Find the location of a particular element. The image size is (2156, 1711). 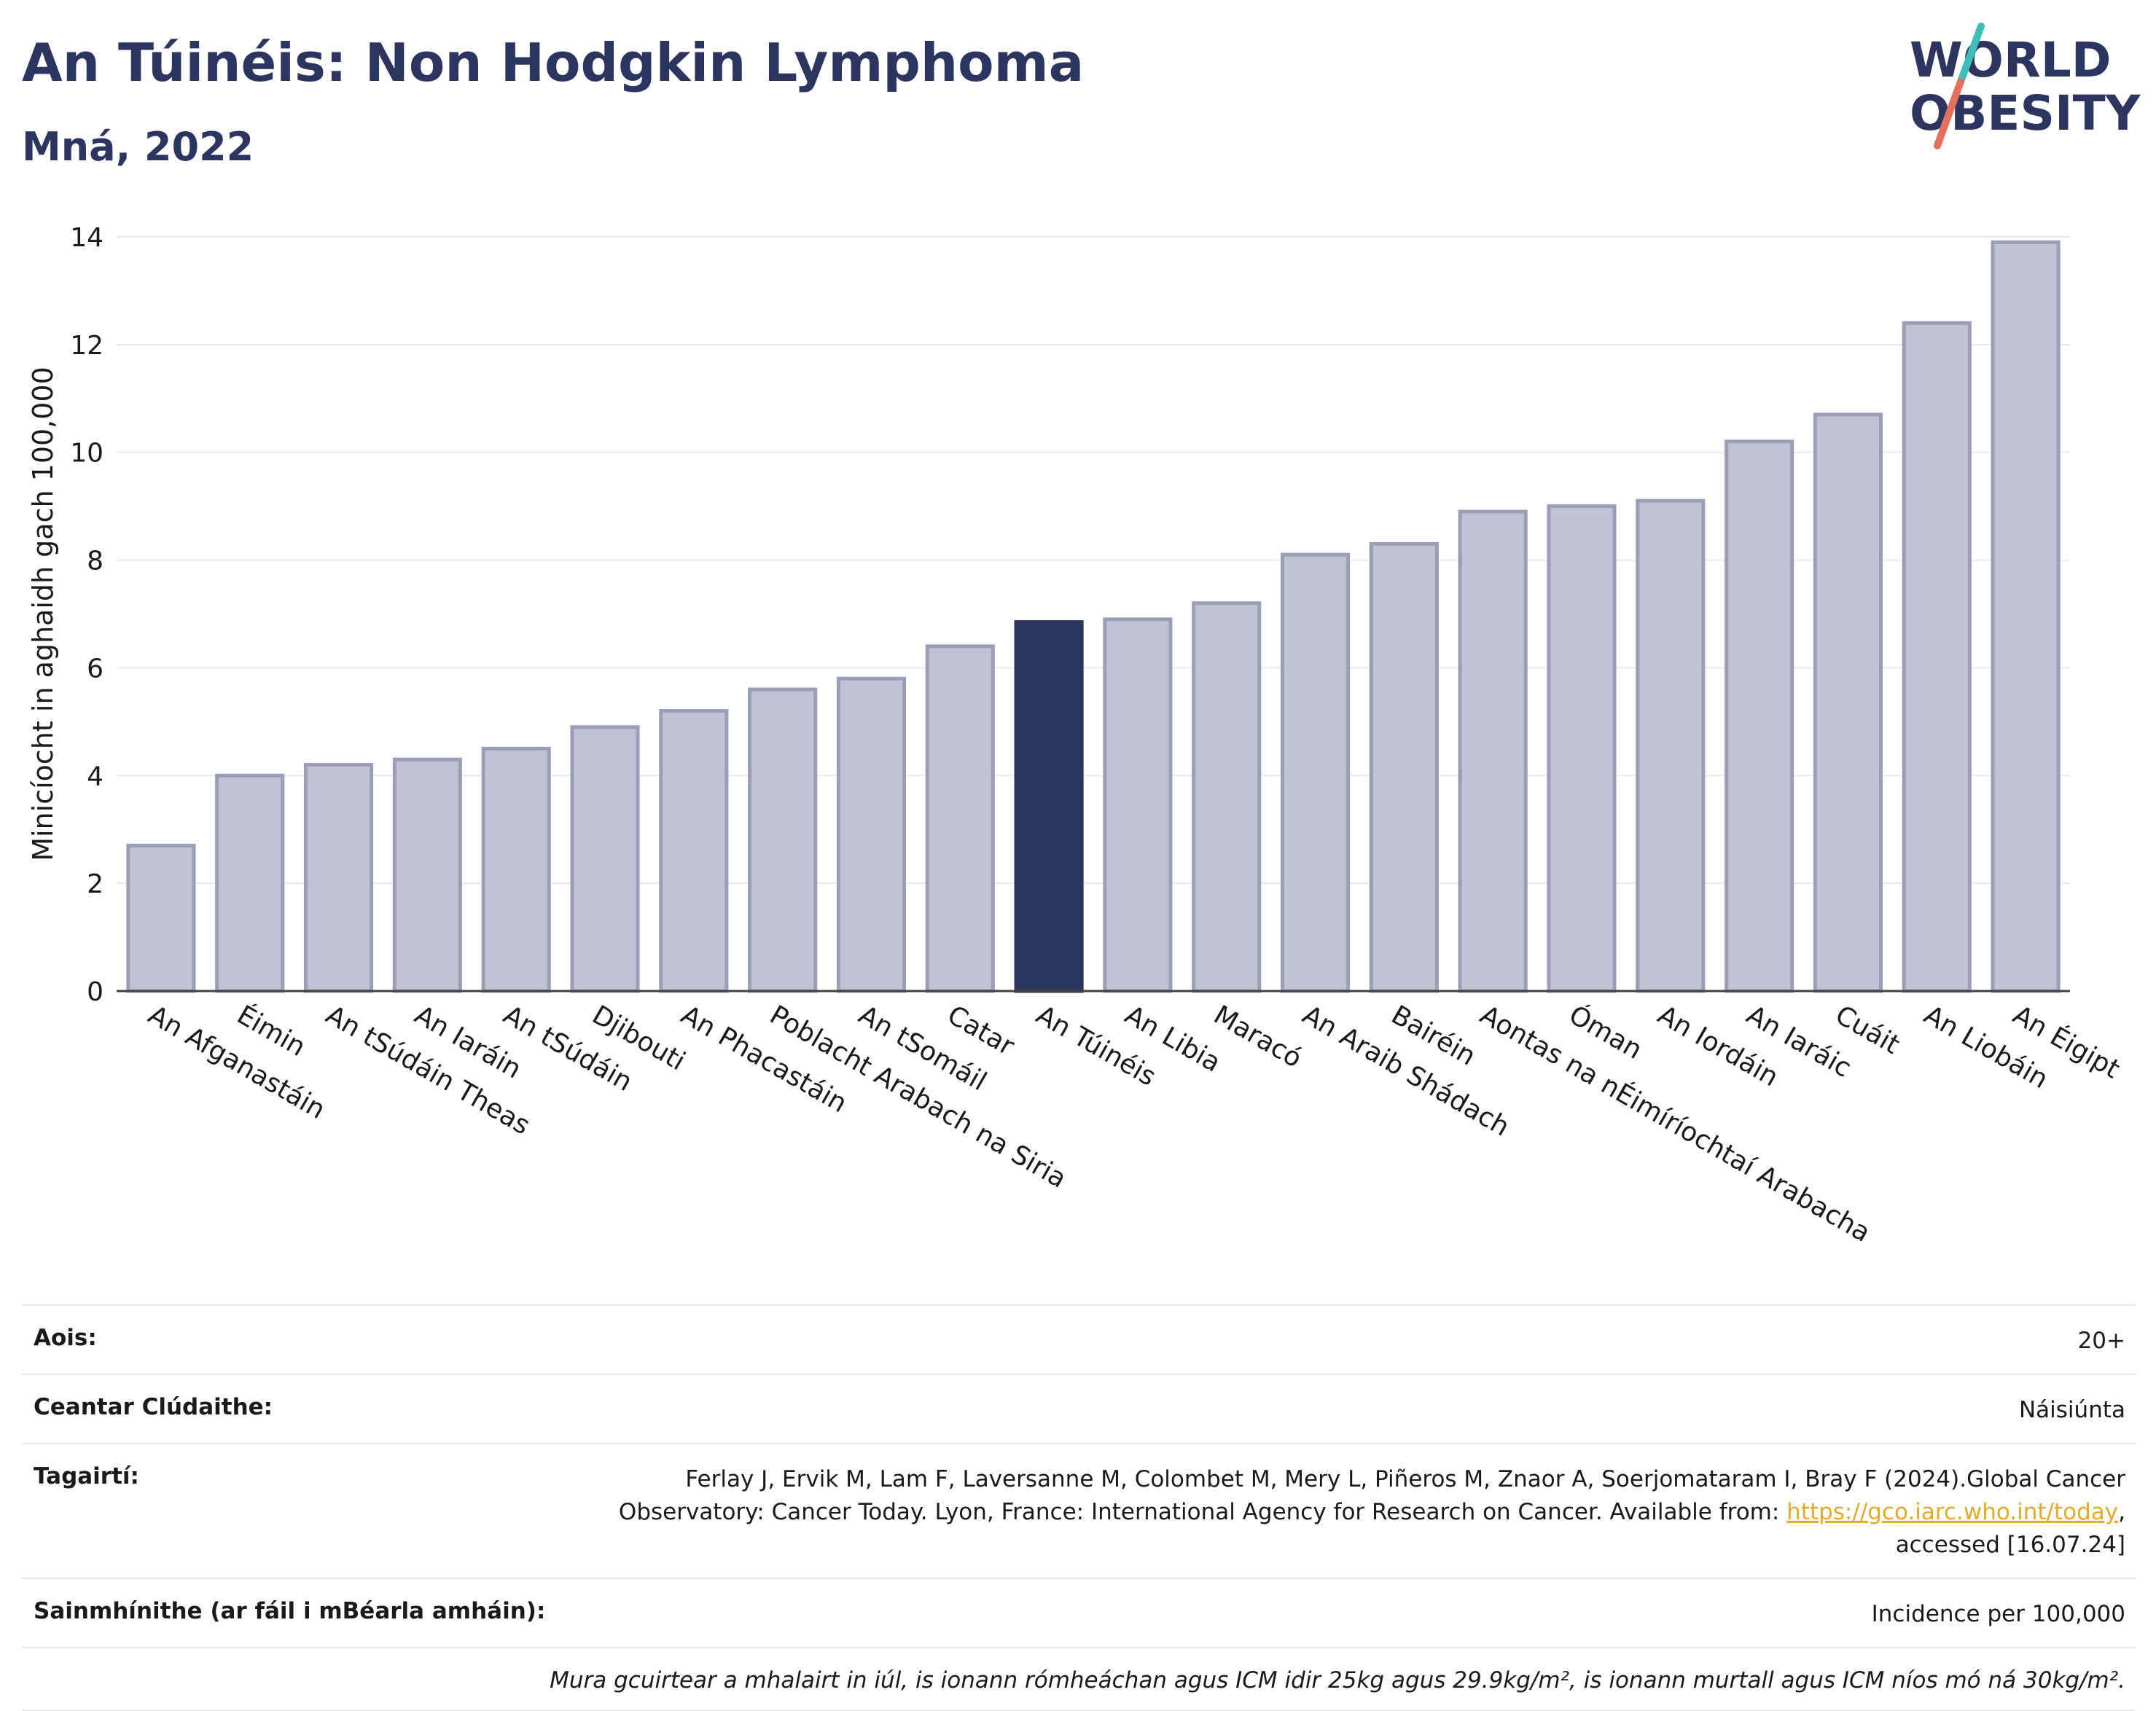

definitions-label: Sainmhínithe (ar fáil i mBéarla amháin): is located at coordinates (290, 1610).